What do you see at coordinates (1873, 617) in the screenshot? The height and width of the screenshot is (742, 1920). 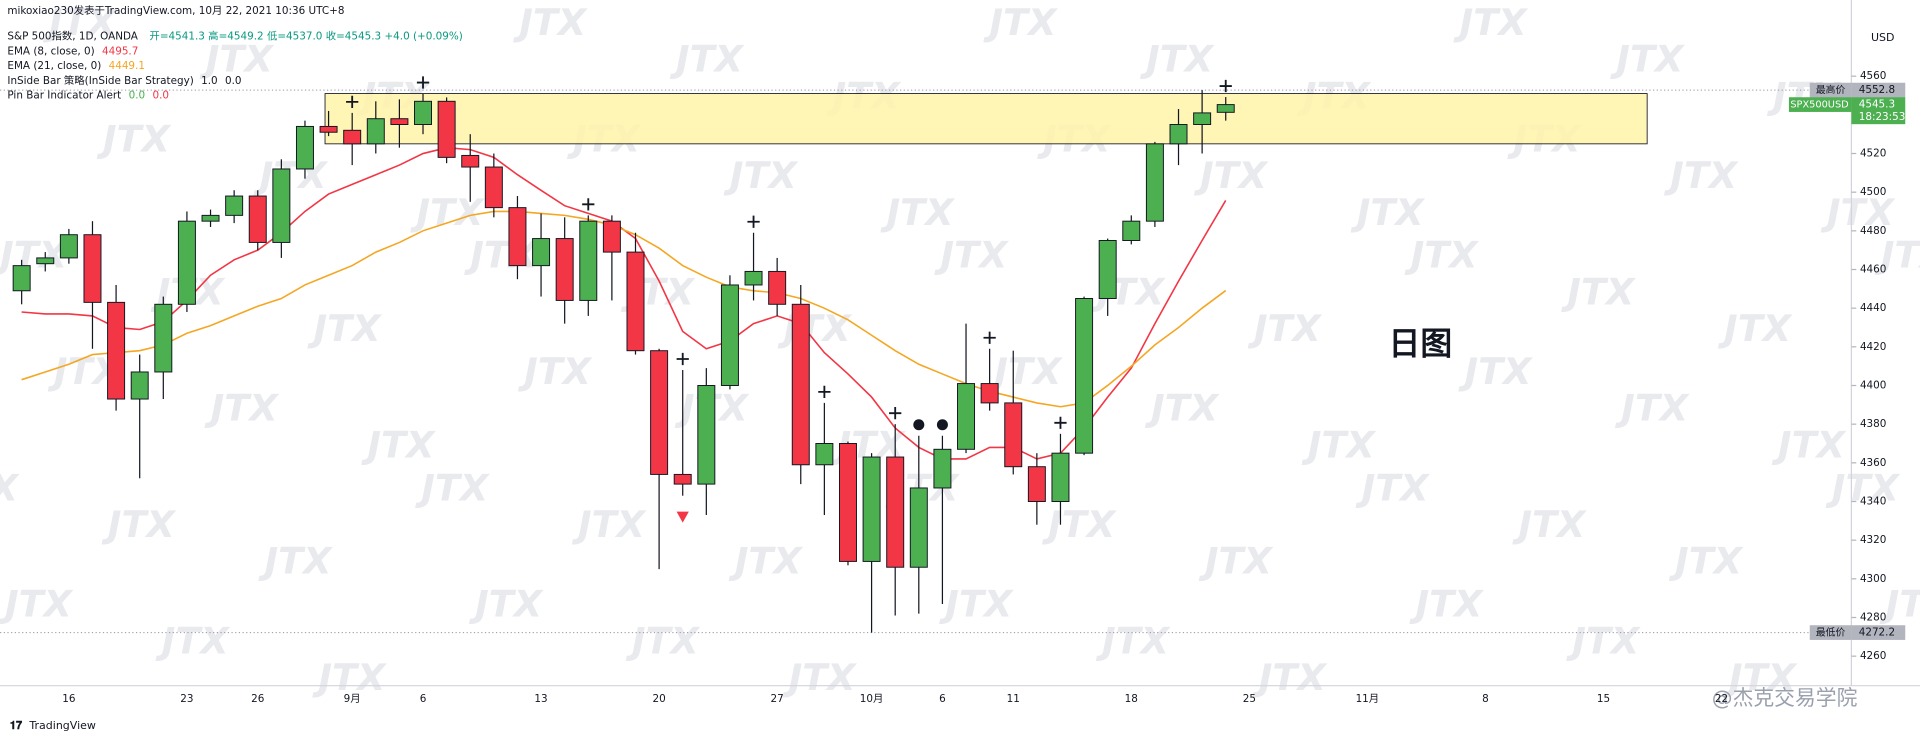 I see `y-tick-label: 4280` at bounding box center [1873, 617].